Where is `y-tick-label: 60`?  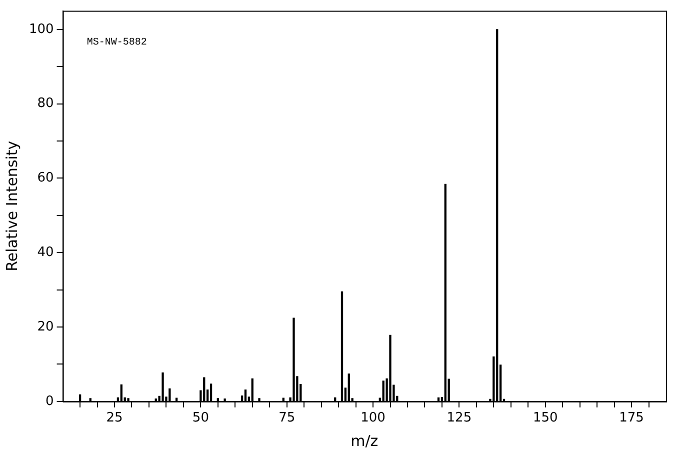
y-tick-label: 60 is located at coordinates (45, 178).